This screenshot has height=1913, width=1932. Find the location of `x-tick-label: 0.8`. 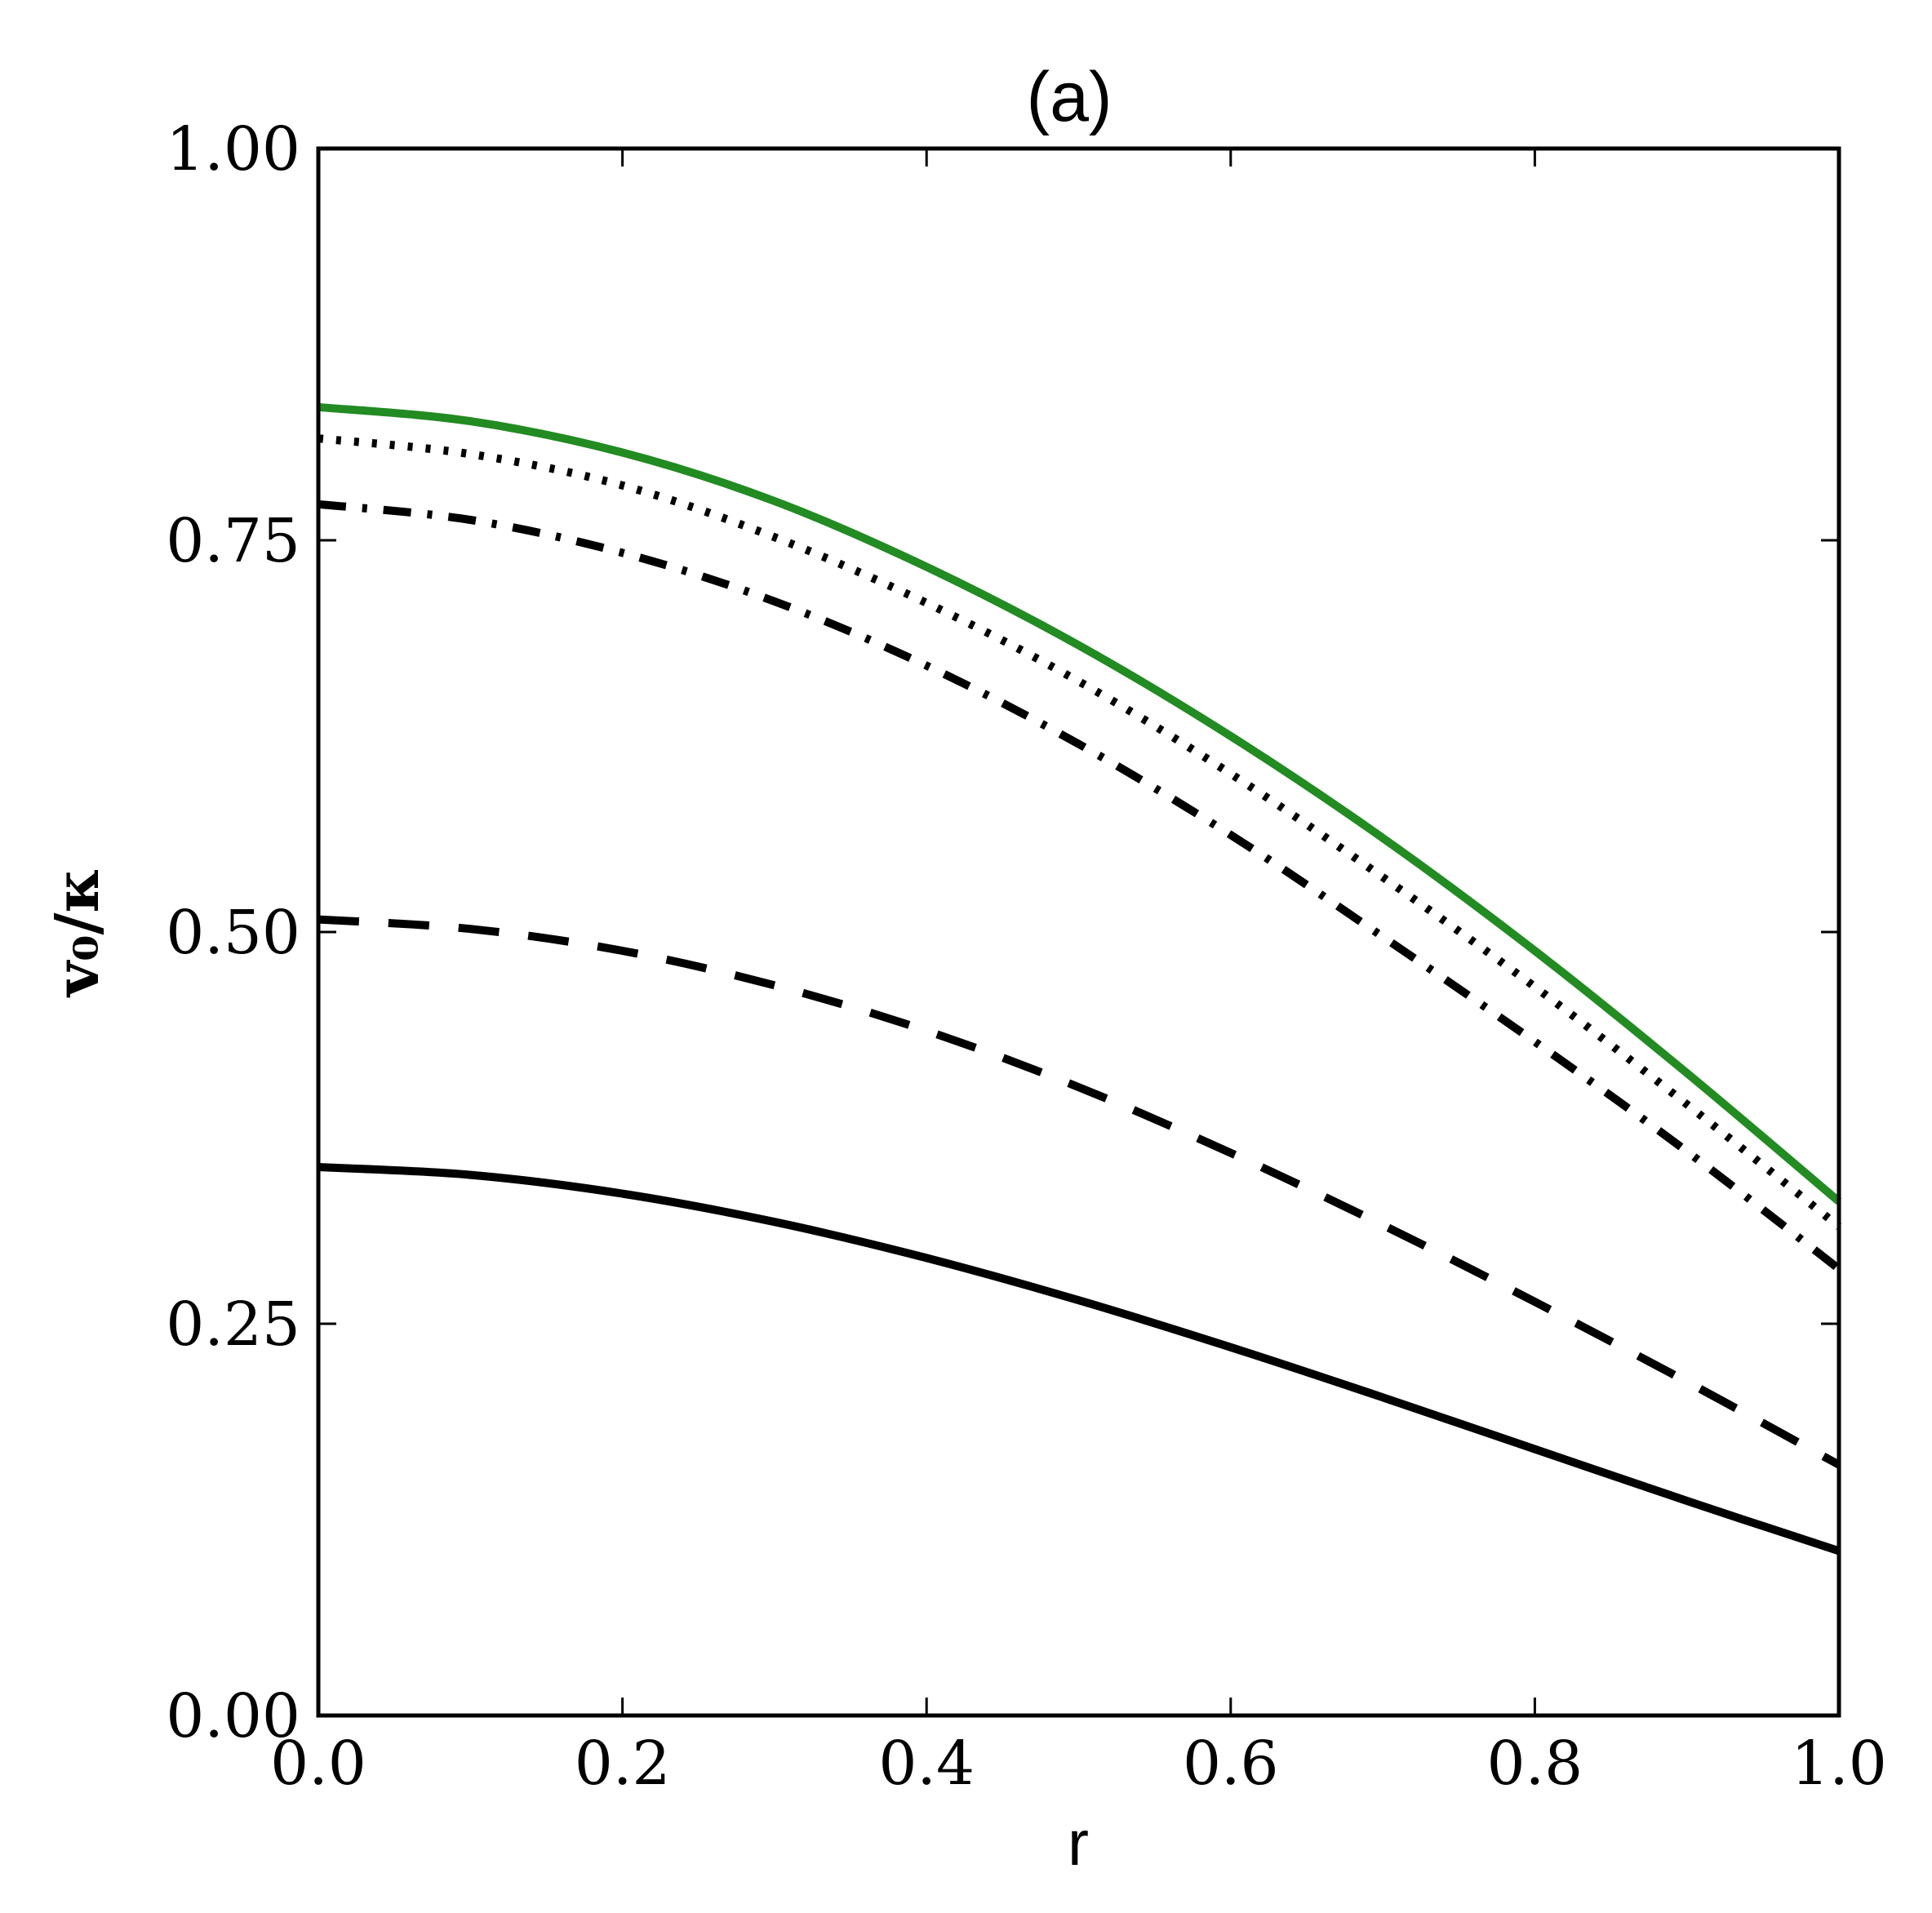

x-tick-label: 0.8 is located at coordinates (1535, 1764).